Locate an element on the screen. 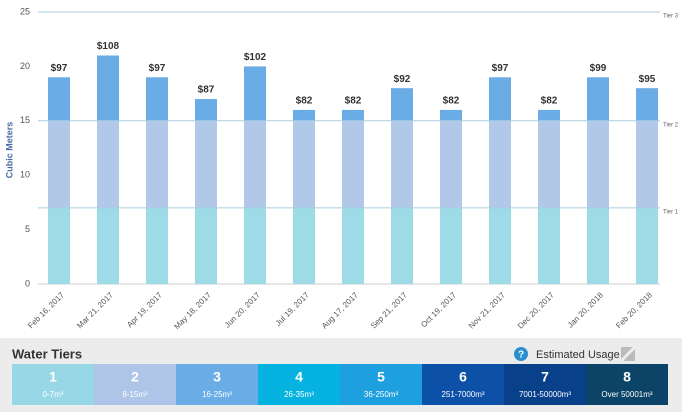 The height and width of the screenshot is (412, 682). help-icon-circle is located at coordinates (521, 354).